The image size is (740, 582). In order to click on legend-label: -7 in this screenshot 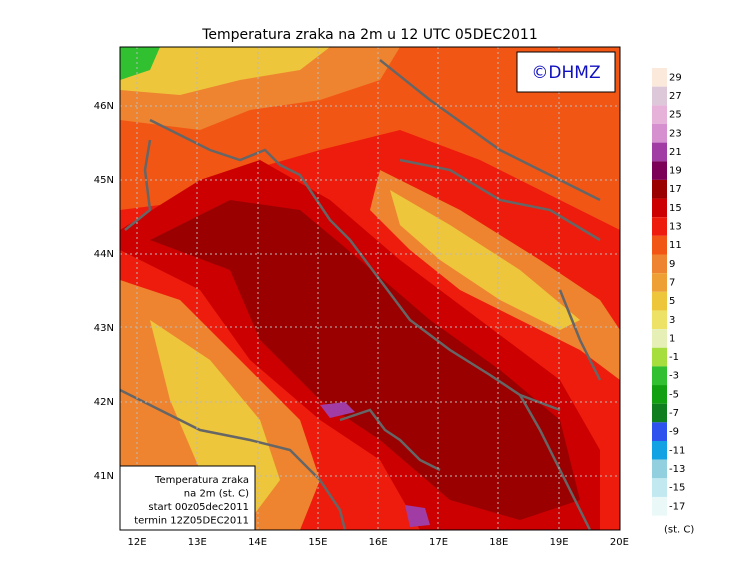, I will do `click(674, 413)`.